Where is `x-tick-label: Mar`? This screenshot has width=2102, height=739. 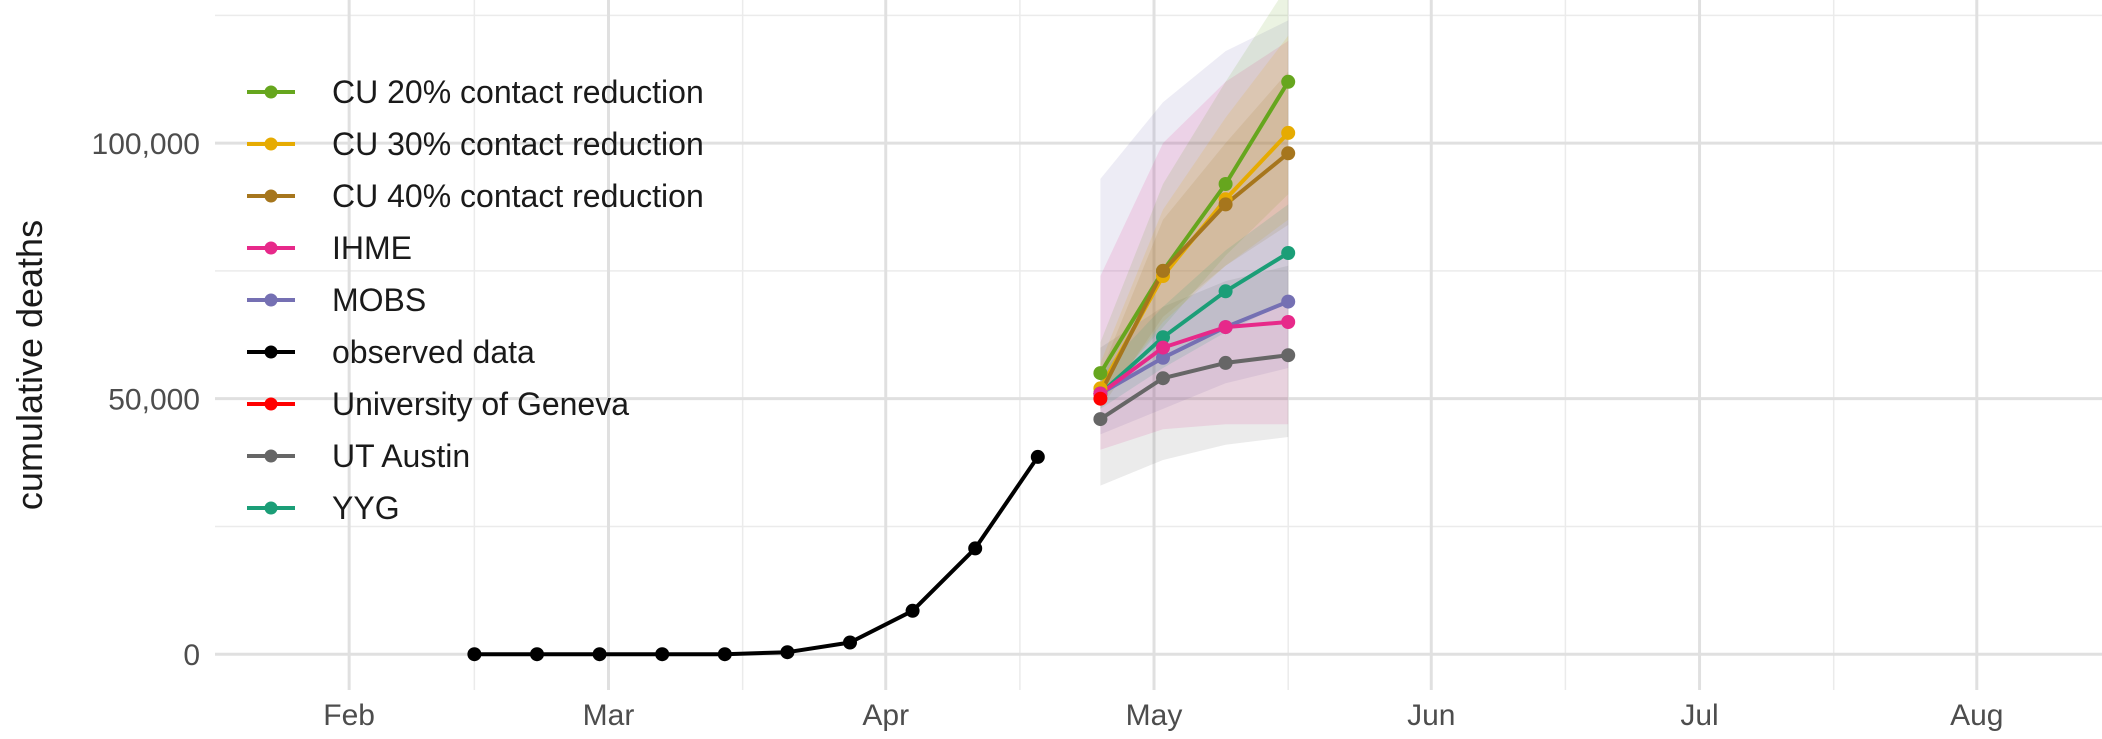
x-tick-label: Mar is located at coordinates (609, 715).